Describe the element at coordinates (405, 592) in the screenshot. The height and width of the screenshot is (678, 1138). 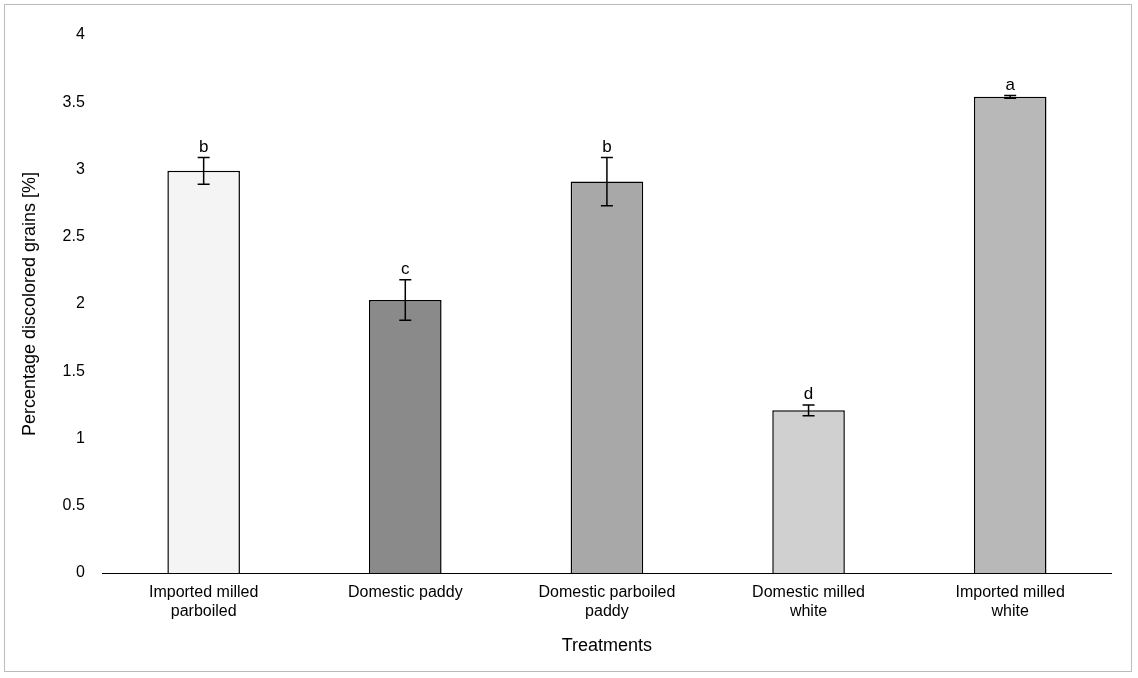
I see `x-tick-label: Domestic paddy` at that location.